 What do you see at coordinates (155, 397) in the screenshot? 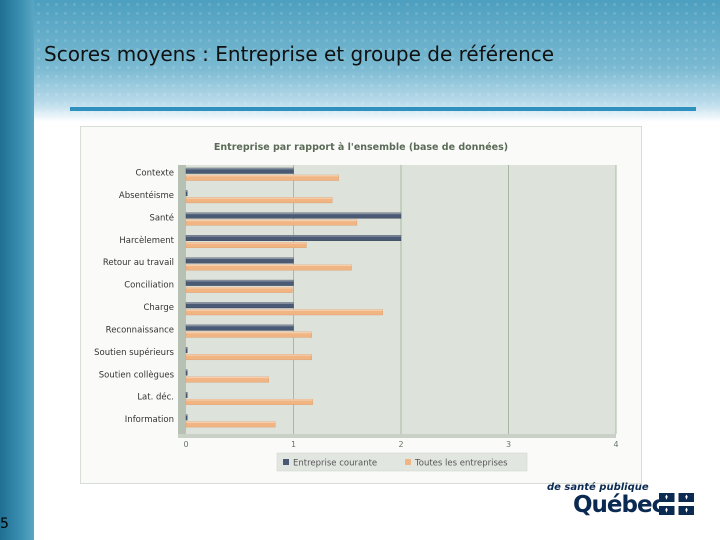
I see `category-label: Lat. déc.` at bounding box center [155, 397].